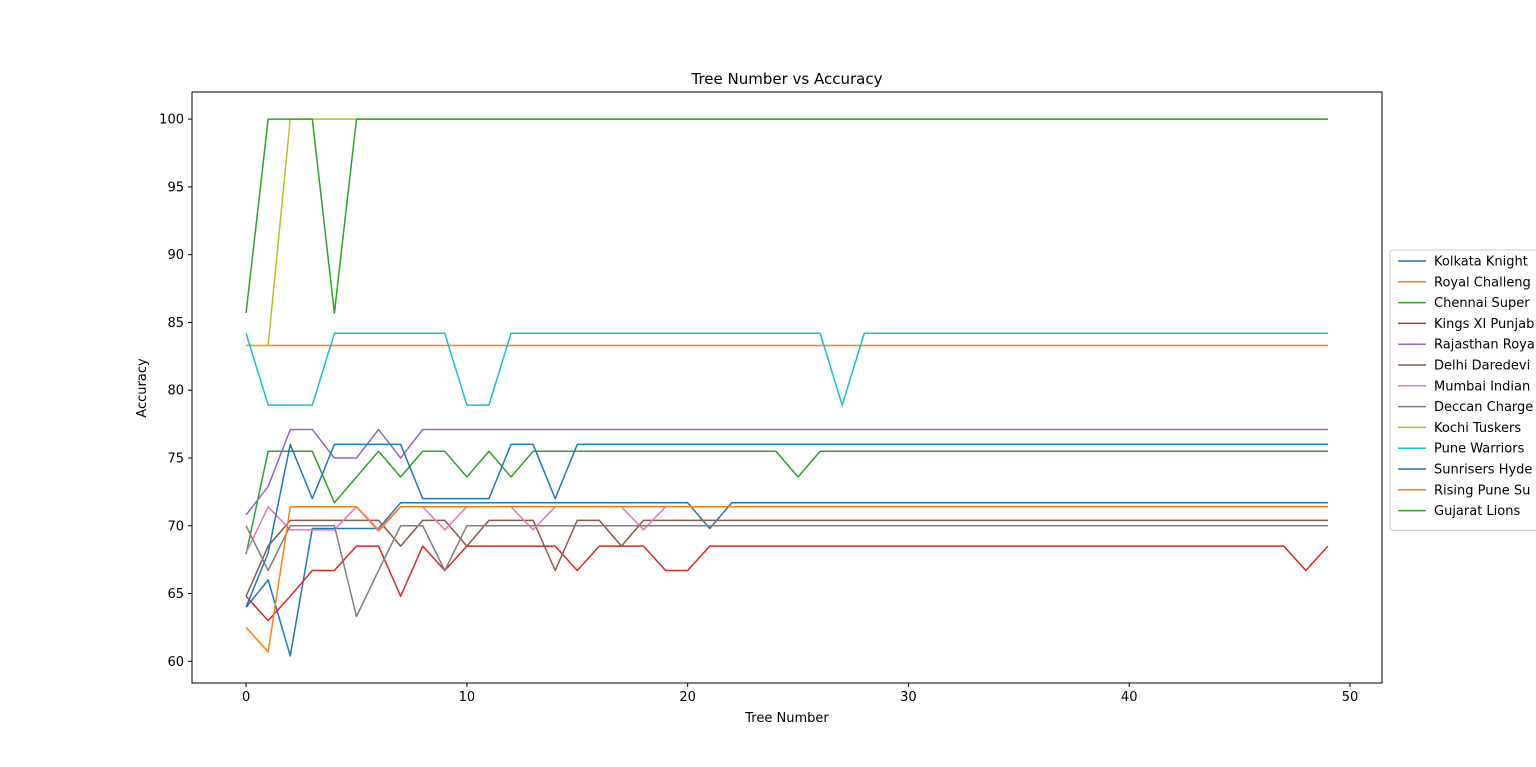 The width and height of the screenshot is (1536, 767). Describe the element at coordinates (1477, 511) in the screenshot. I see `legend-label: Gujarat Lions` at that location.